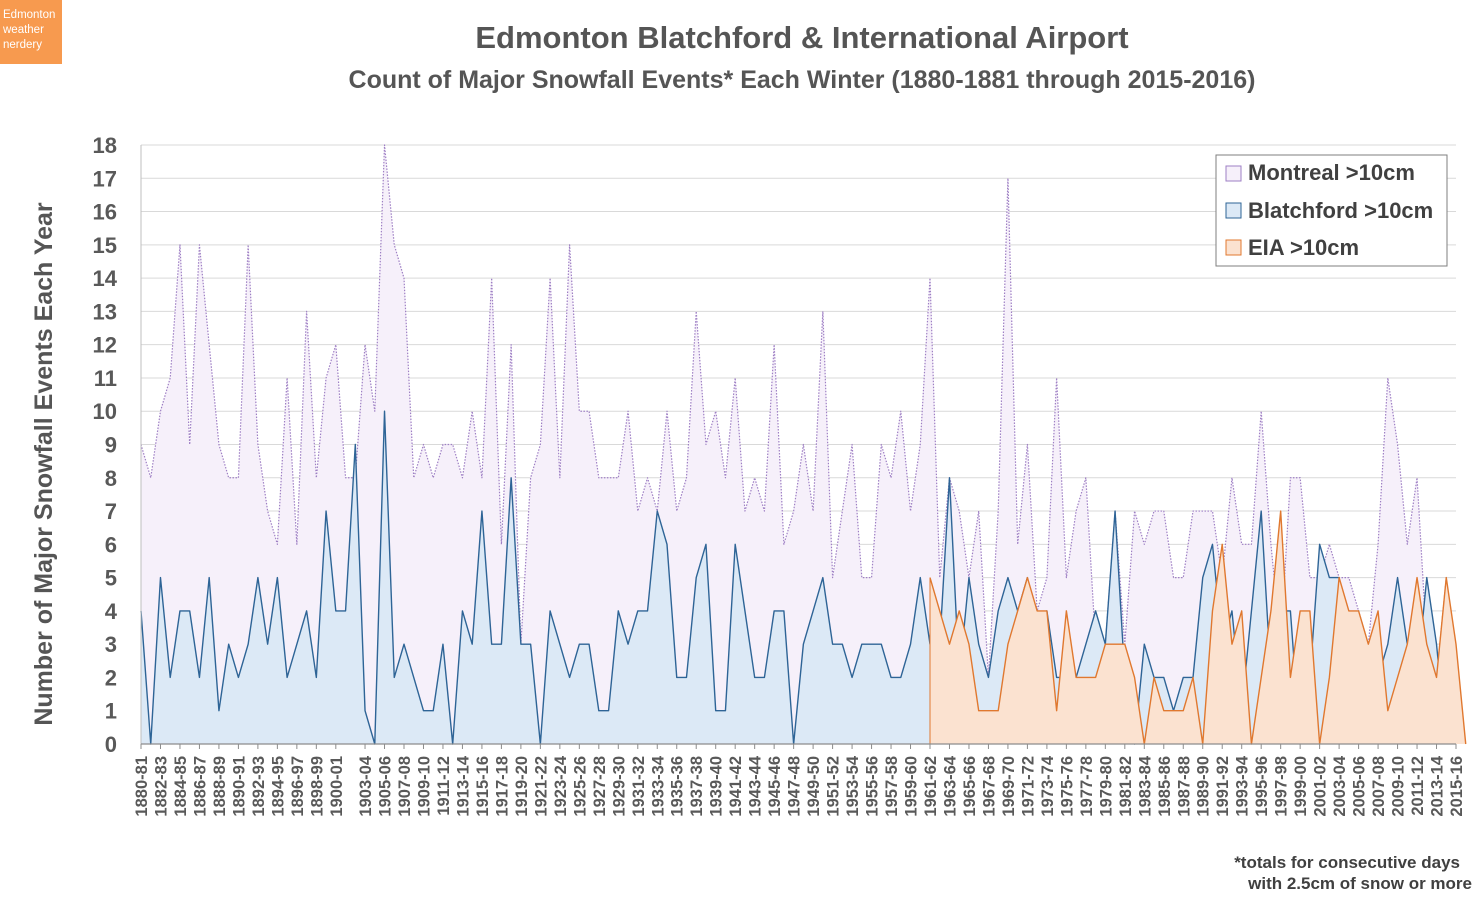 The height and width of the screenshot is (898, 1483). I want to click on x-tick-label: 1963-64, so click(950, 785).